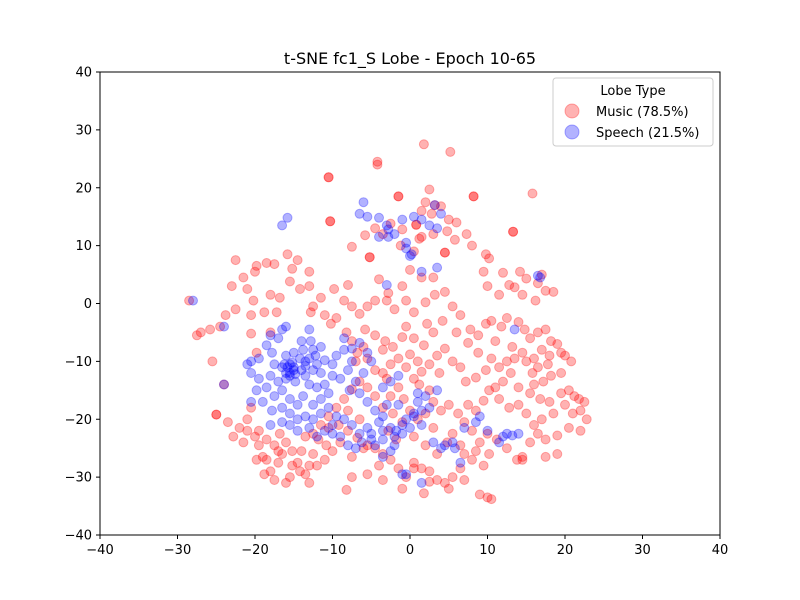  Describe the element at coordinates (83, 73) in the screenshot. I see `y-tick-label: 40` at that location.